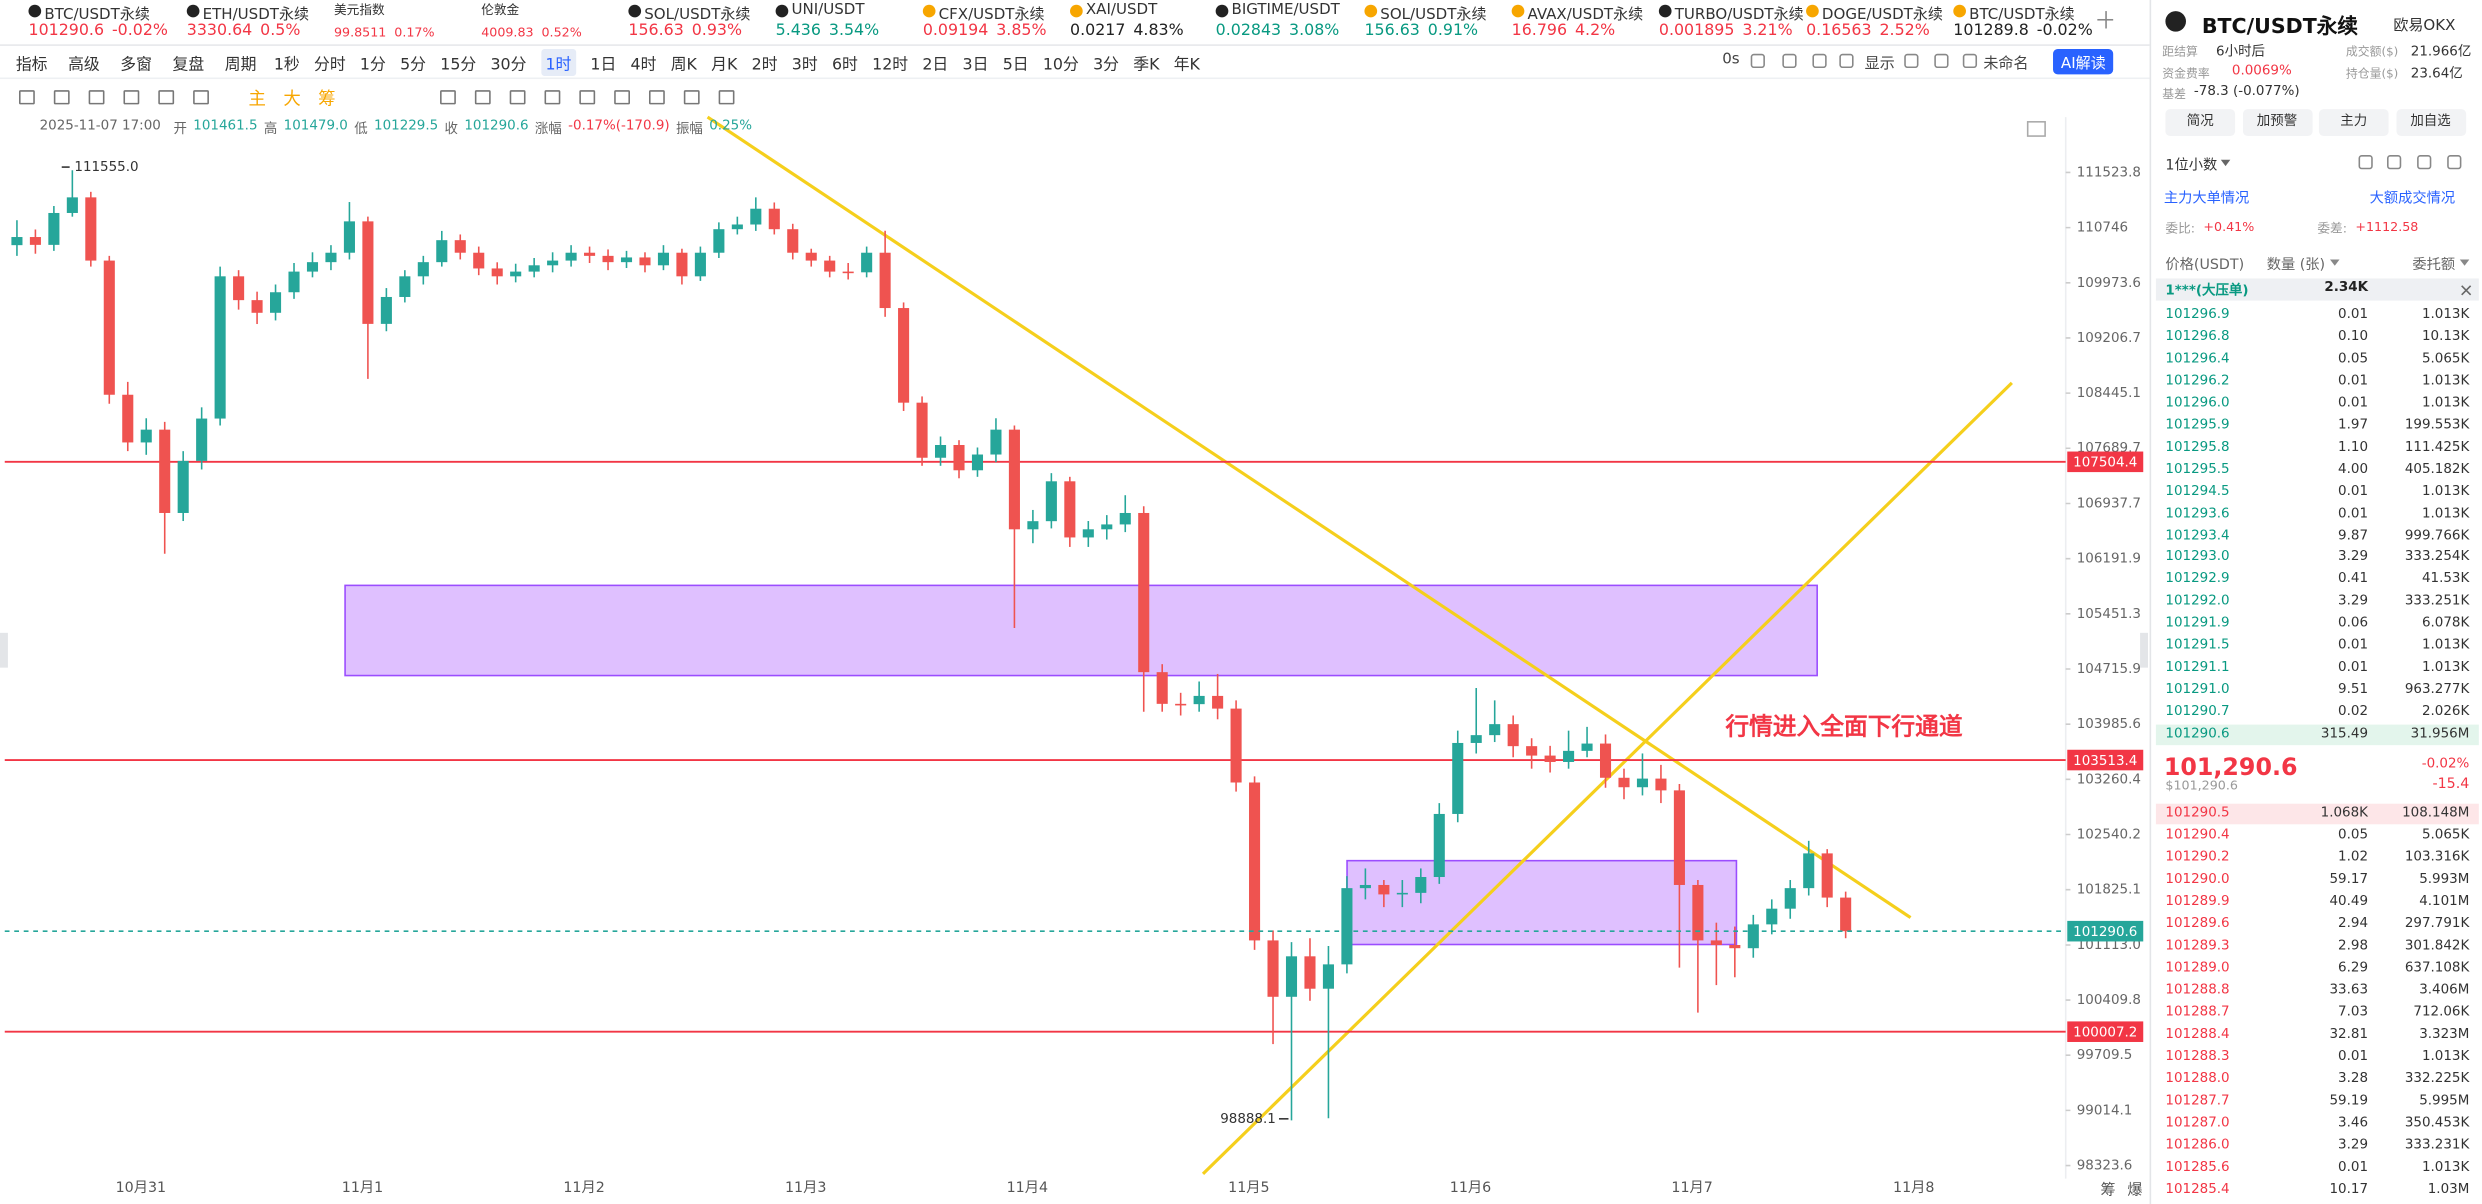 This screenshot has width=2482, height=1204. What do you see at coordinates (1879, 22) in the screenshot?
I see `ticker-tab: DOGE/USDT永续 0.16563 2.52%` at bounding box center [1879, 22].